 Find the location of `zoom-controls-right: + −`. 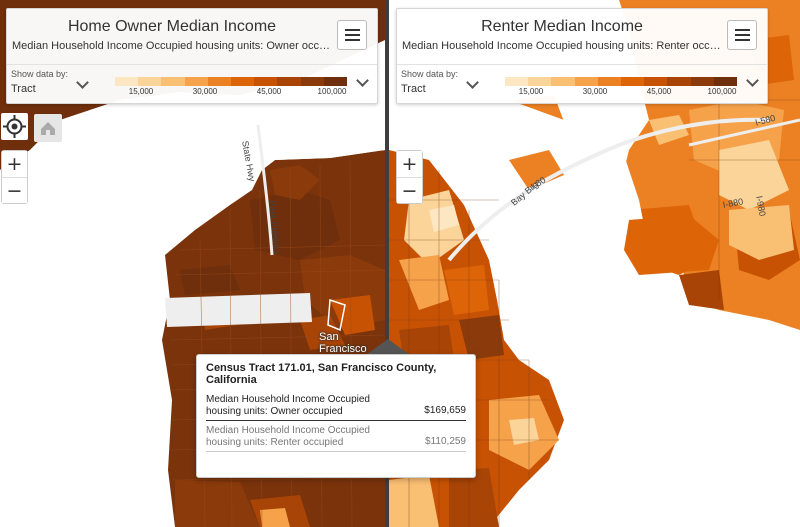

zoom-controls-right: + − is located at coordinates (409, 177).